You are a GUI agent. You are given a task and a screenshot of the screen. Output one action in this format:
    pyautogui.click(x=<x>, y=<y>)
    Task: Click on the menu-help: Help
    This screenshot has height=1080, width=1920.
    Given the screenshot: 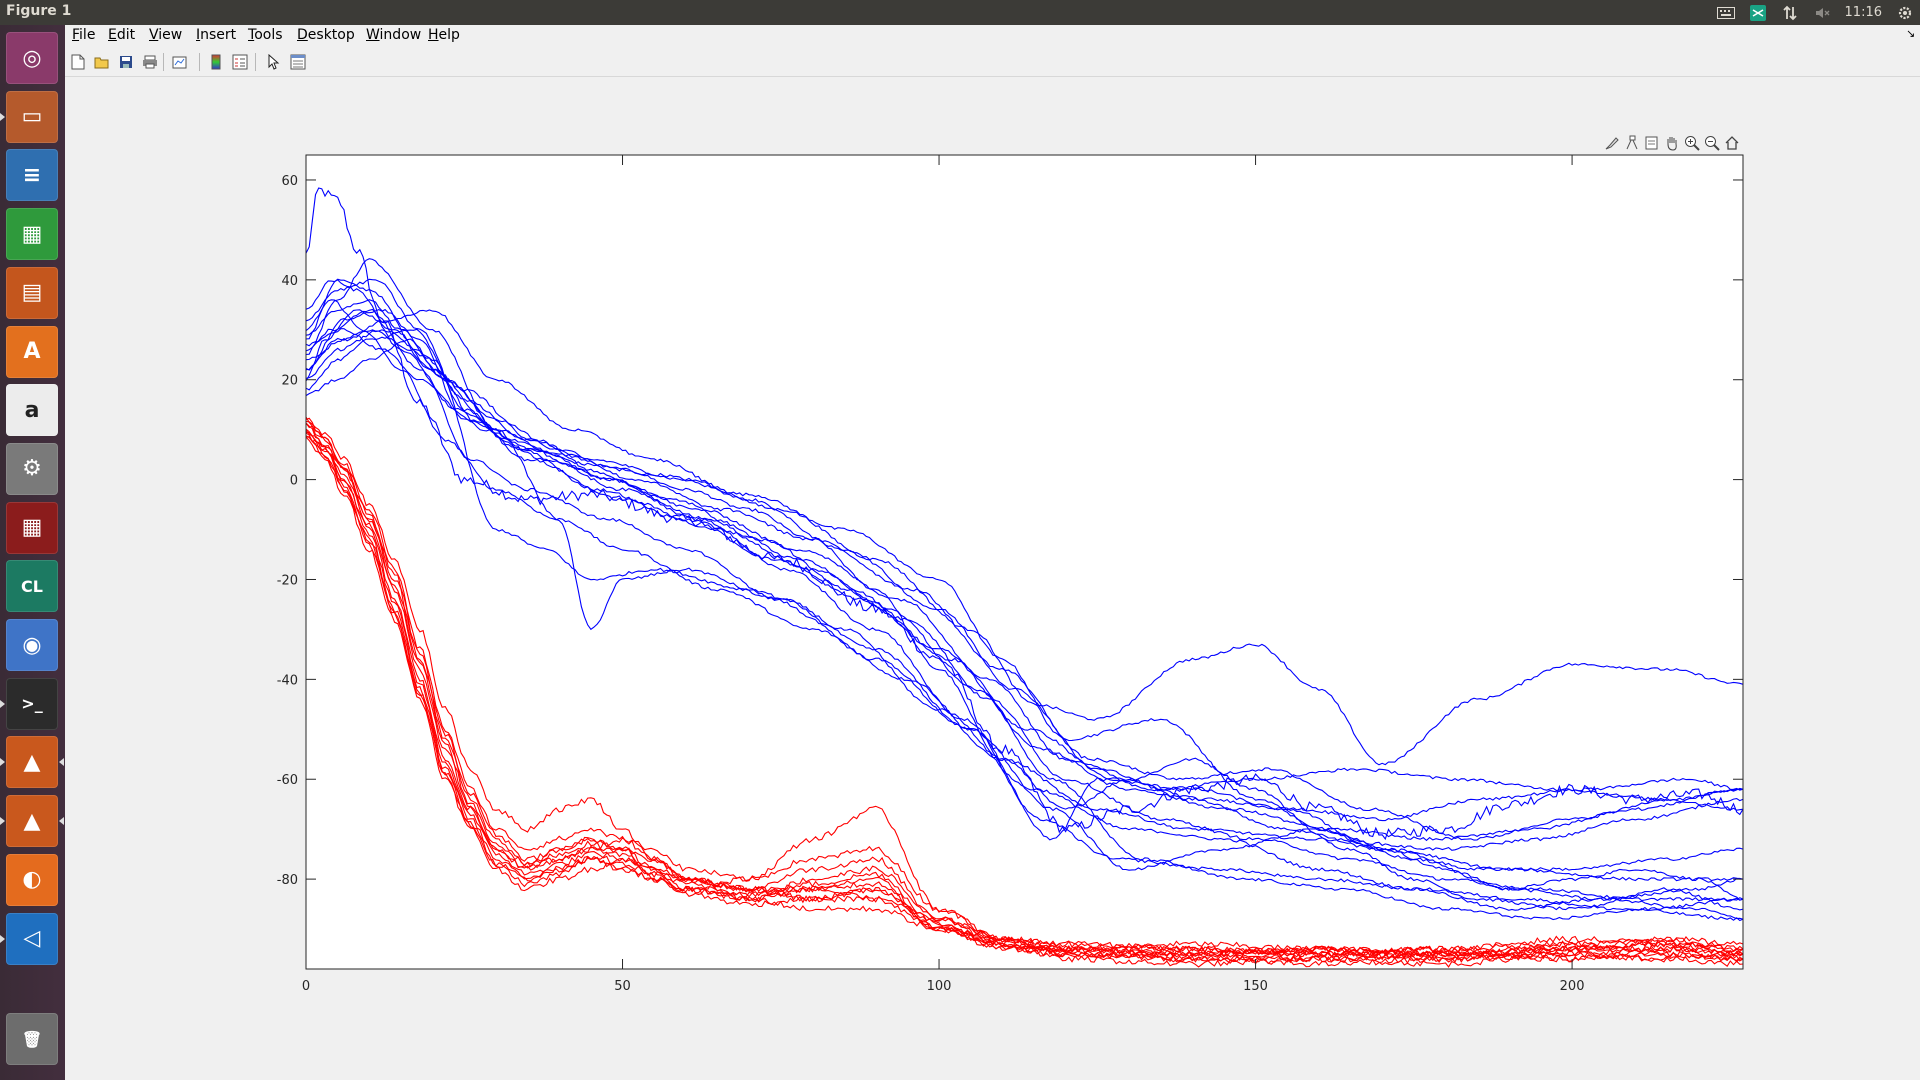 What is the action you would take?
    pyautogui.click(x=444, y=35)
    